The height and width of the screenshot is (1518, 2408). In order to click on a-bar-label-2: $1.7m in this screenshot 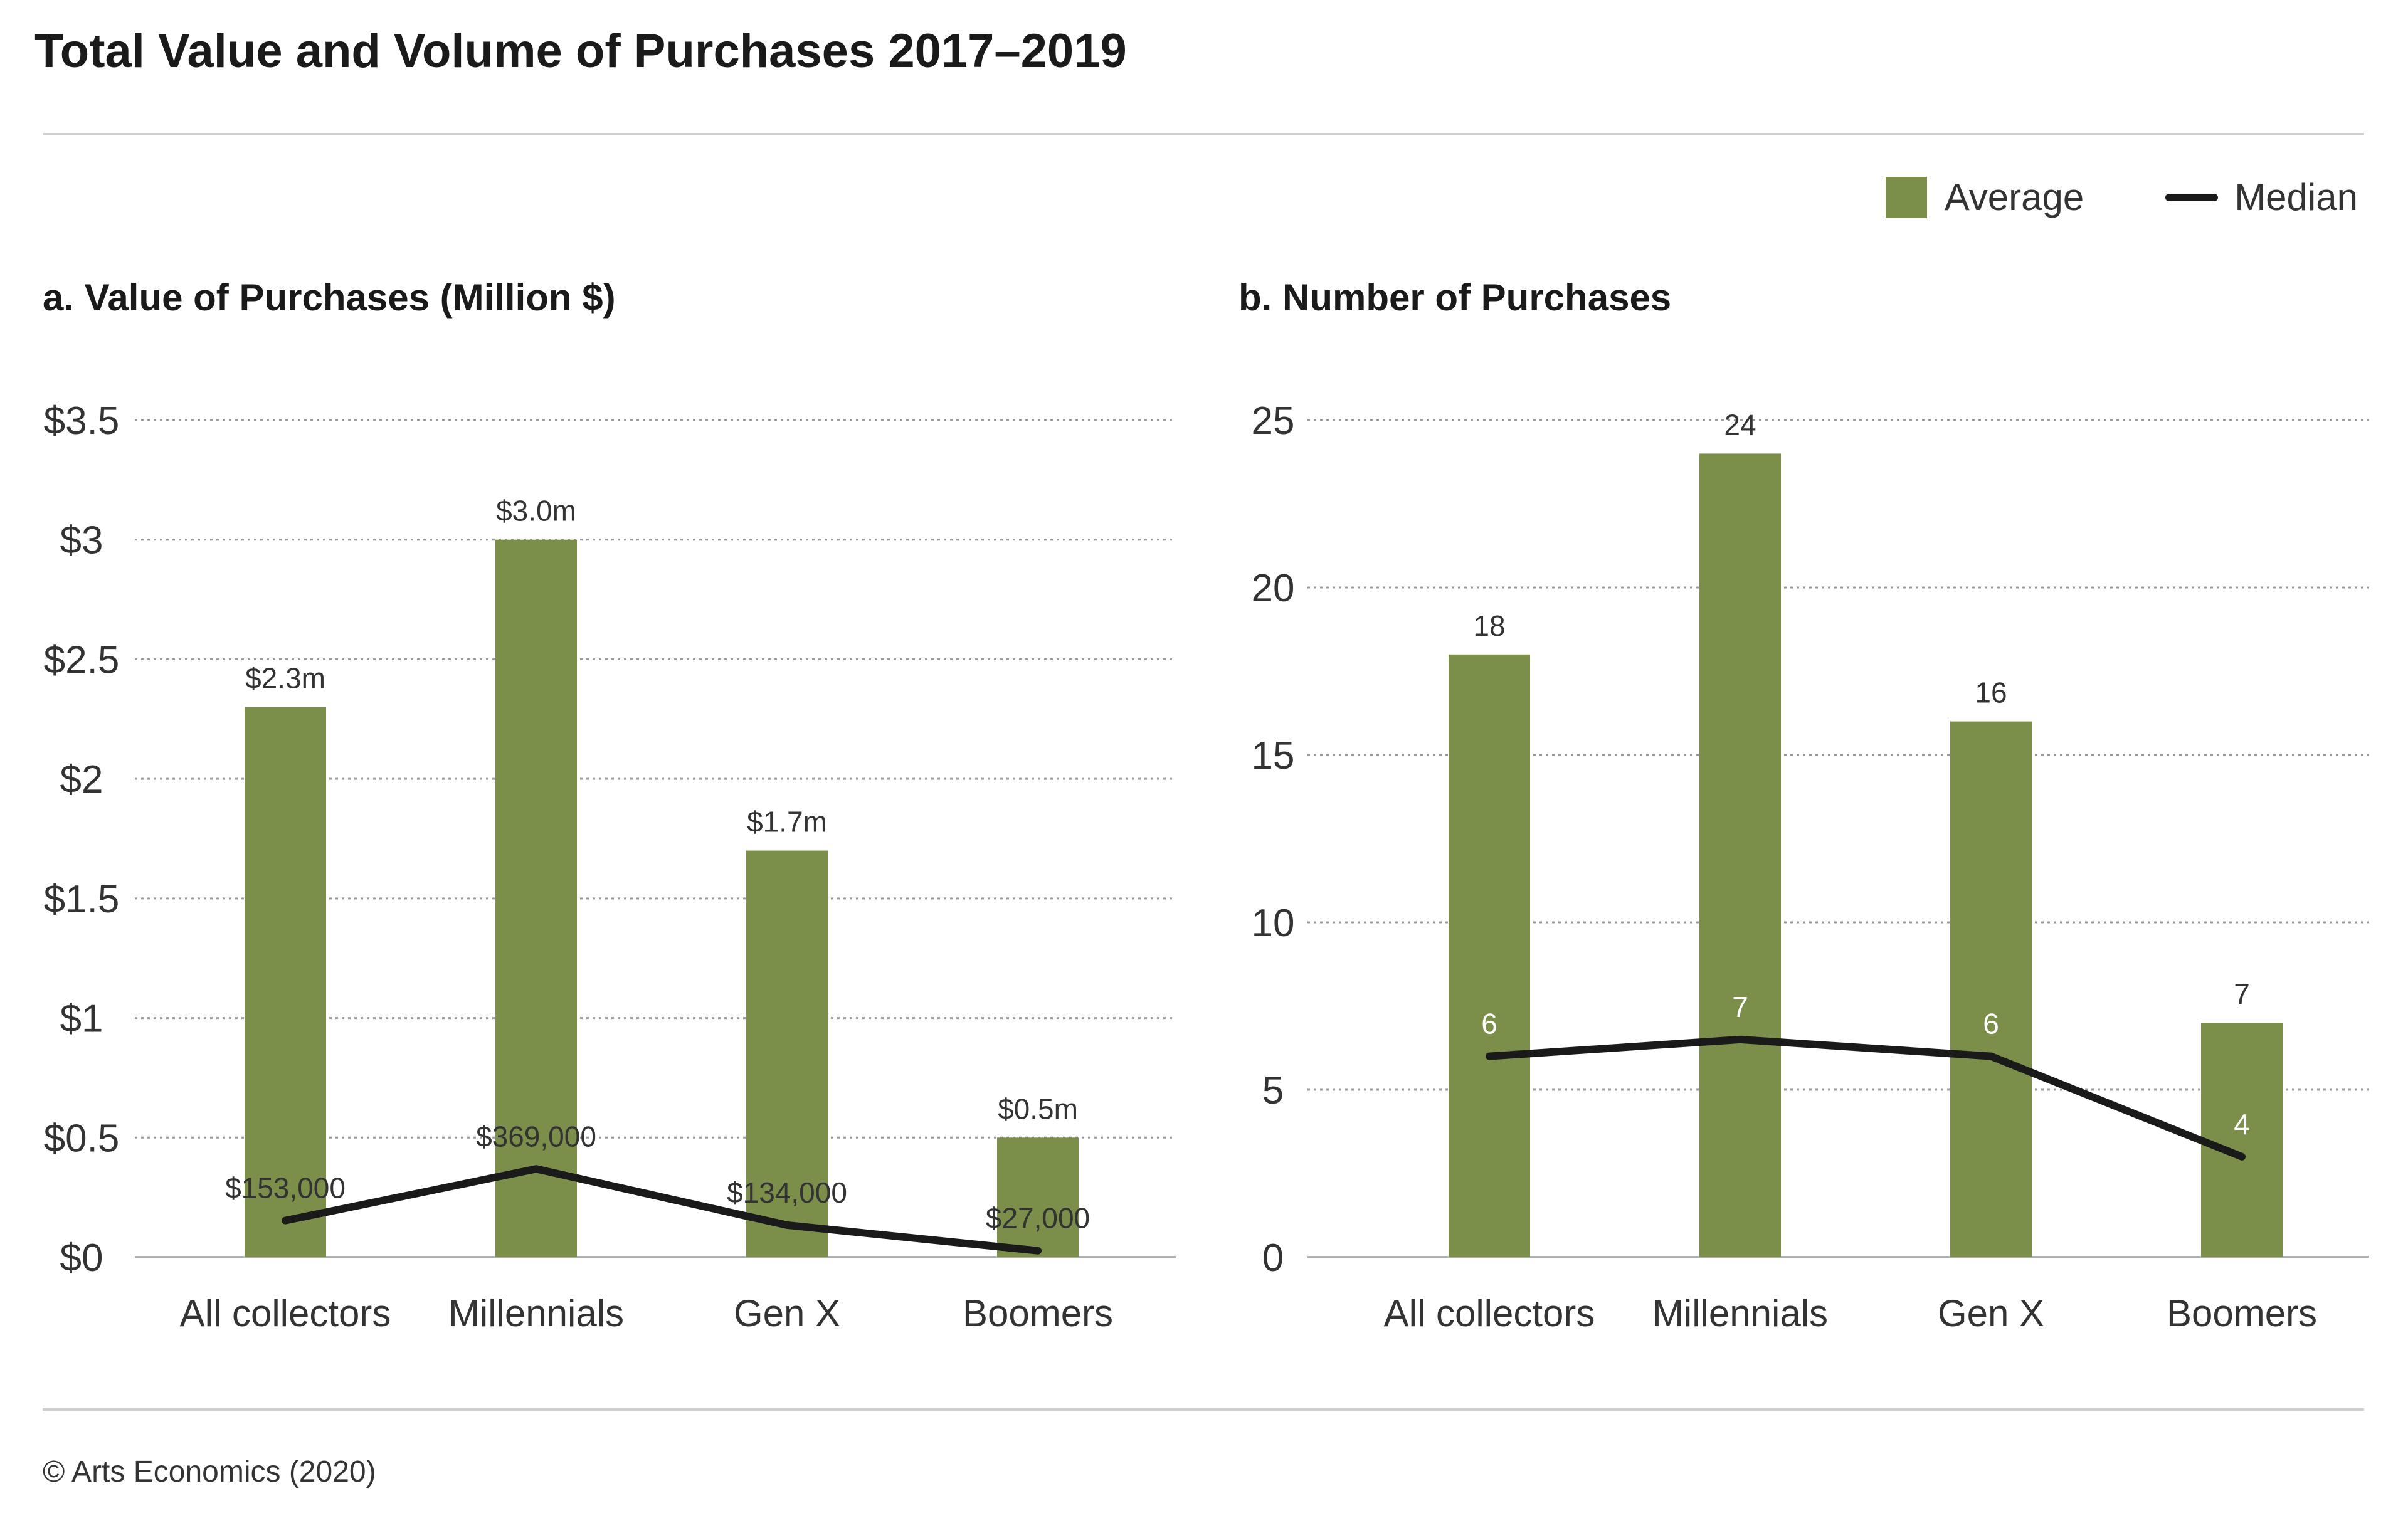, I will do `click(787, 822)`.